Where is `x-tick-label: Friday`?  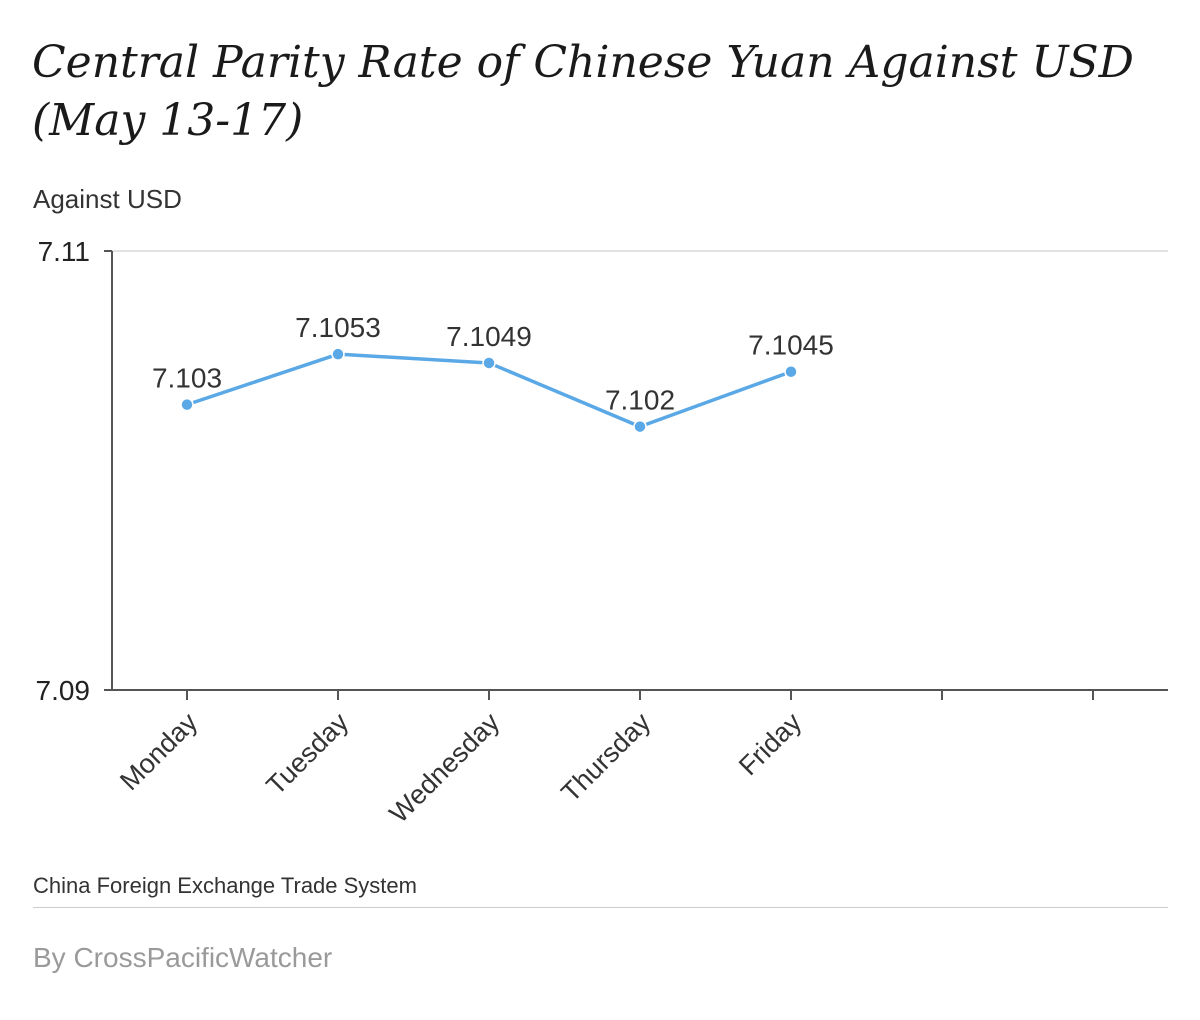 x-tick-label: Friday is located at coordinates (770, 744).